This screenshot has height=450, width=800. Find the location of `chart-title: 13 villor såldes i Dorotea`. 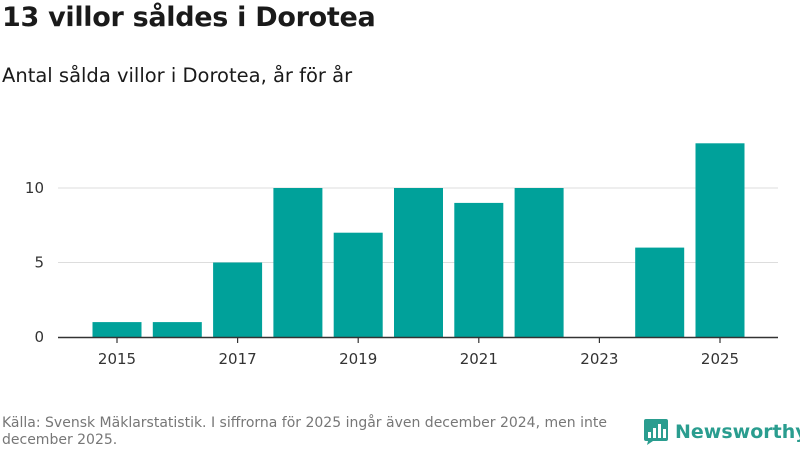

chart-title: 13 villor såldes i Dorotea is located at coordinates (189, 17).